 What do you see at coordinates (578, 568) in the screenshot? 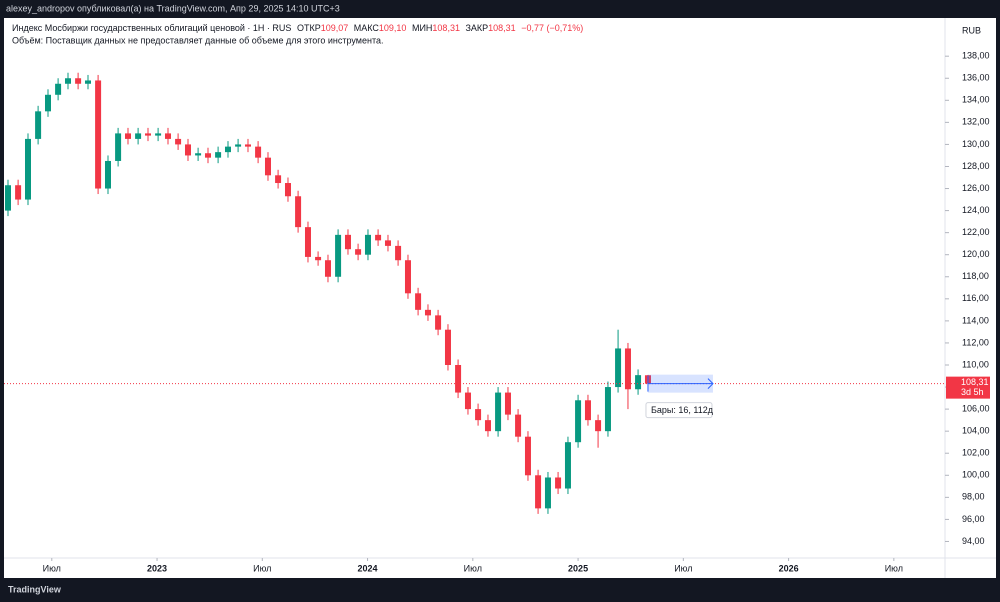
I see `x-tick-label: 2025` at bounding box center [578, 568].